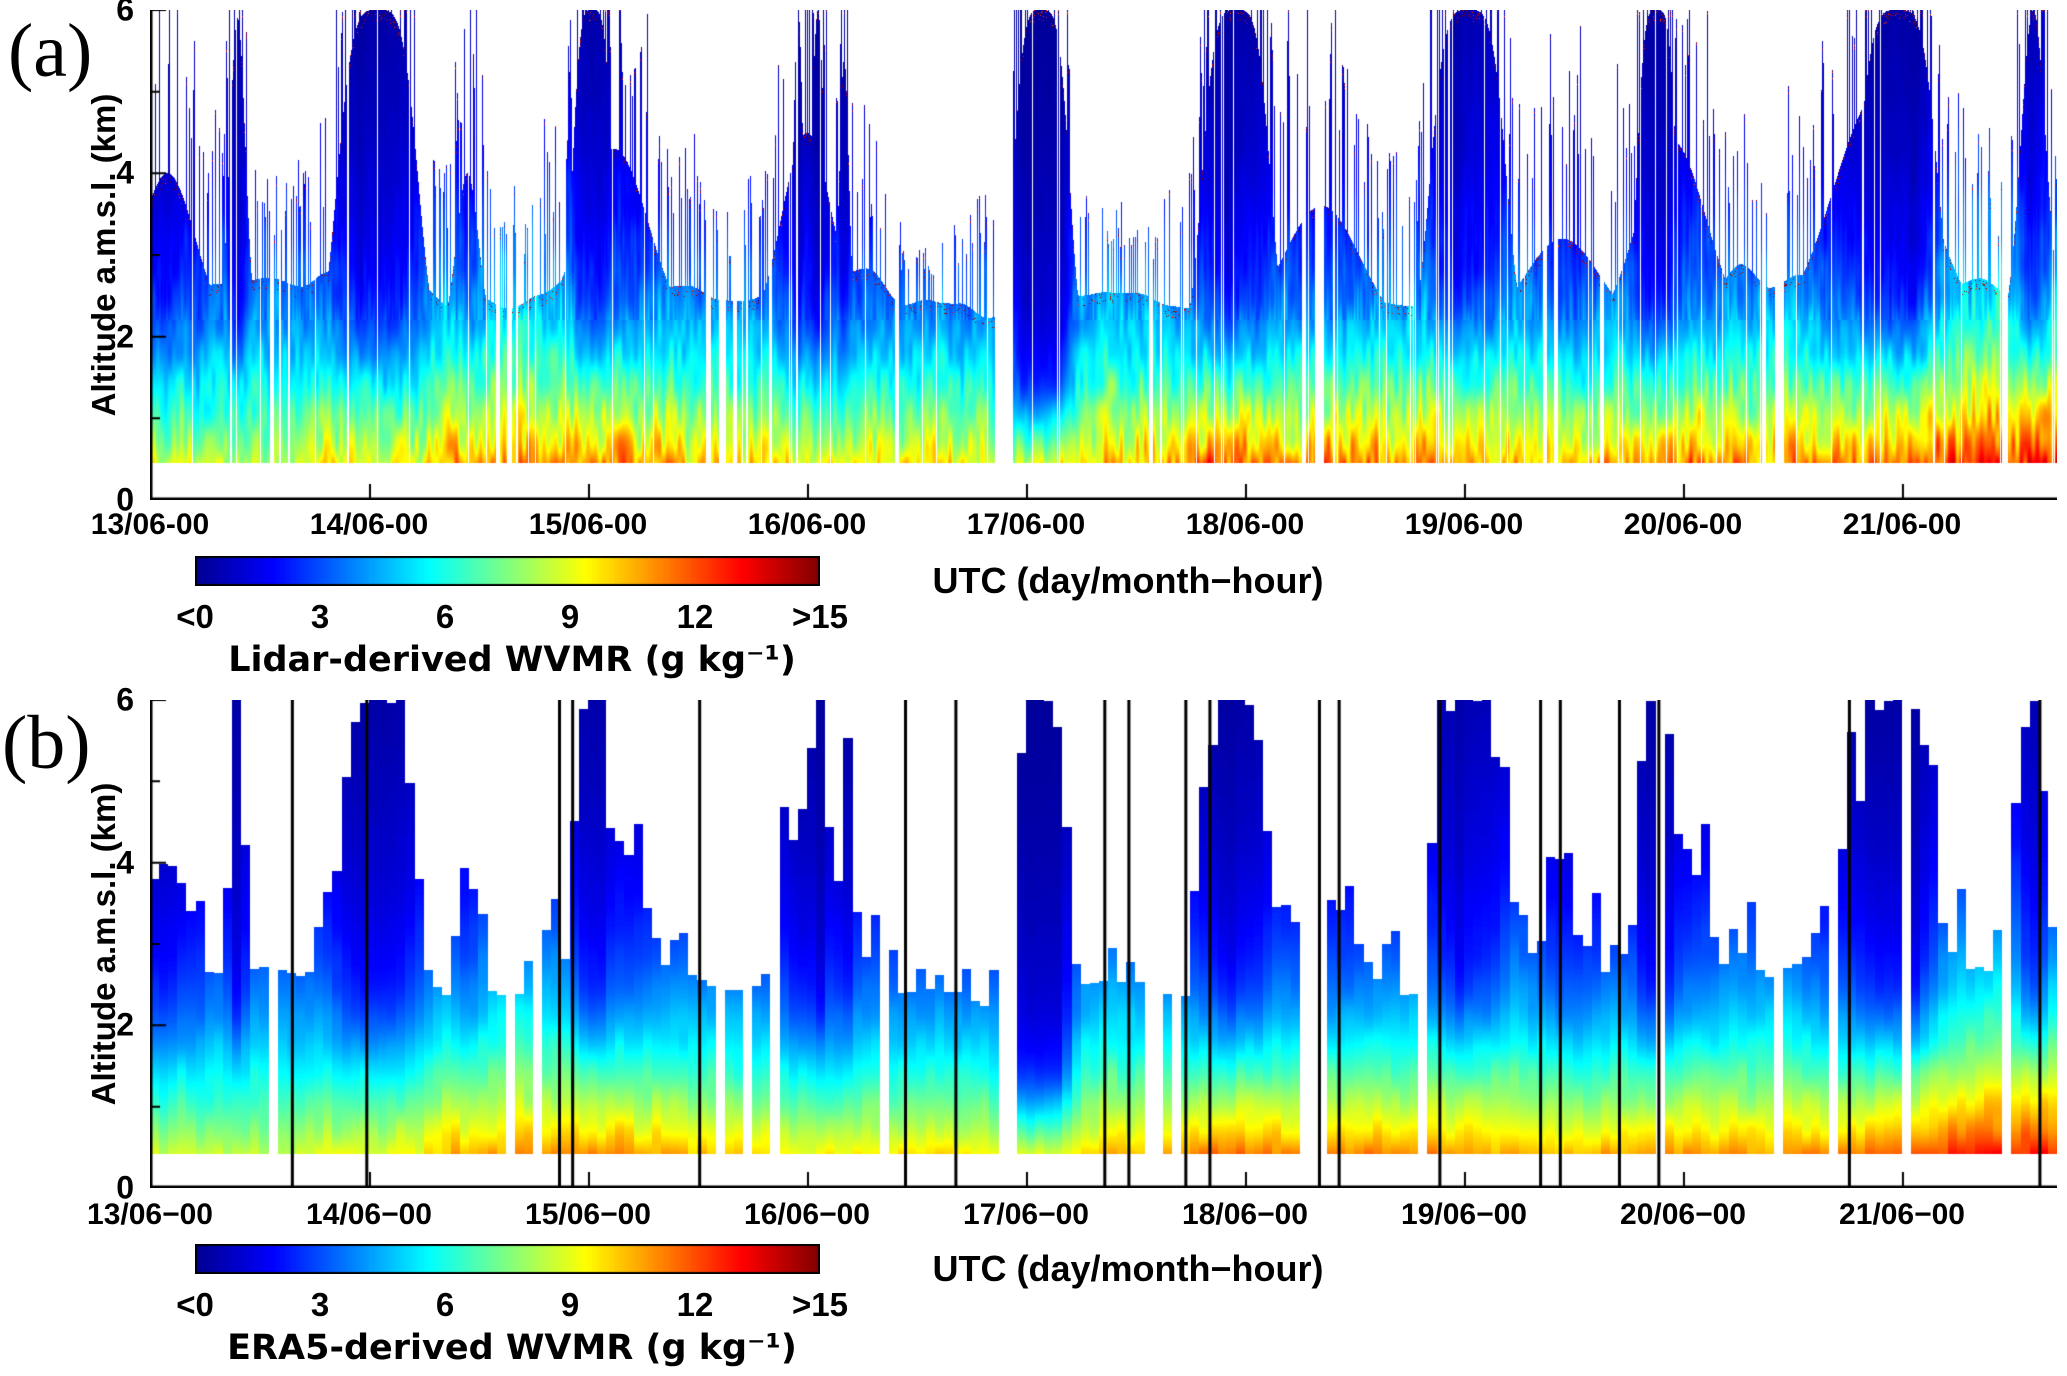 Image resolution: width=2067 pixels, height=1376 pixels. Describe the element at coordinates (103, 255) in the screenshot. I see `y-axis-title-panel-a: Altitude a.m.s.l. (km)` at that location.